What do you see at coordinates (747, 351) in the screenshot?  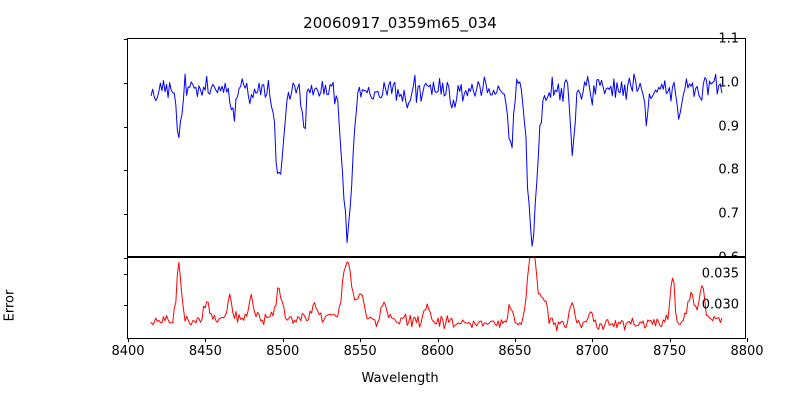 I see `x-axis-tick-label: 8800` at bounding box center [747, 351].